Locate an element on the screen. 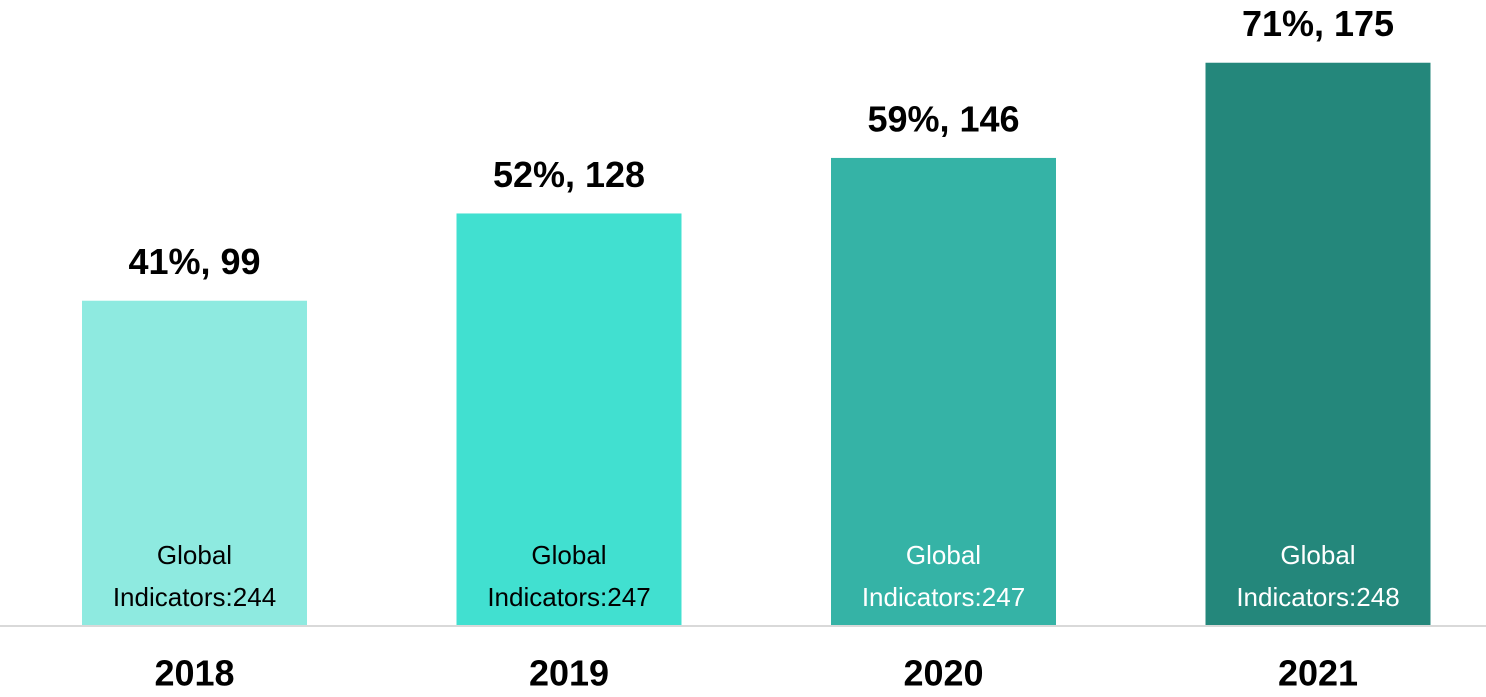 This screenshot has width=1486, height=697. x-tick-label: 2020 is located at coordinates (943, 673).